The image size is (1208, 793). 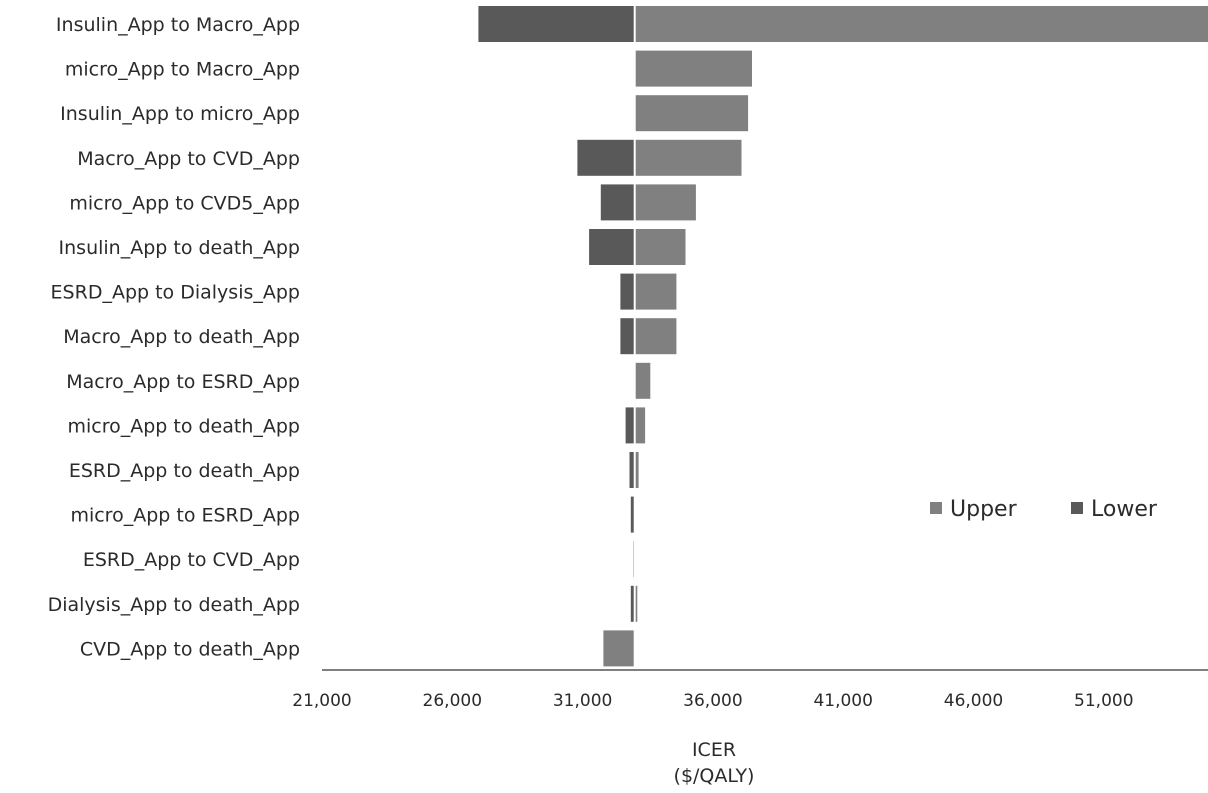 I want to click on x-tick-label-1: 26,000, so click(x=452, y=701).